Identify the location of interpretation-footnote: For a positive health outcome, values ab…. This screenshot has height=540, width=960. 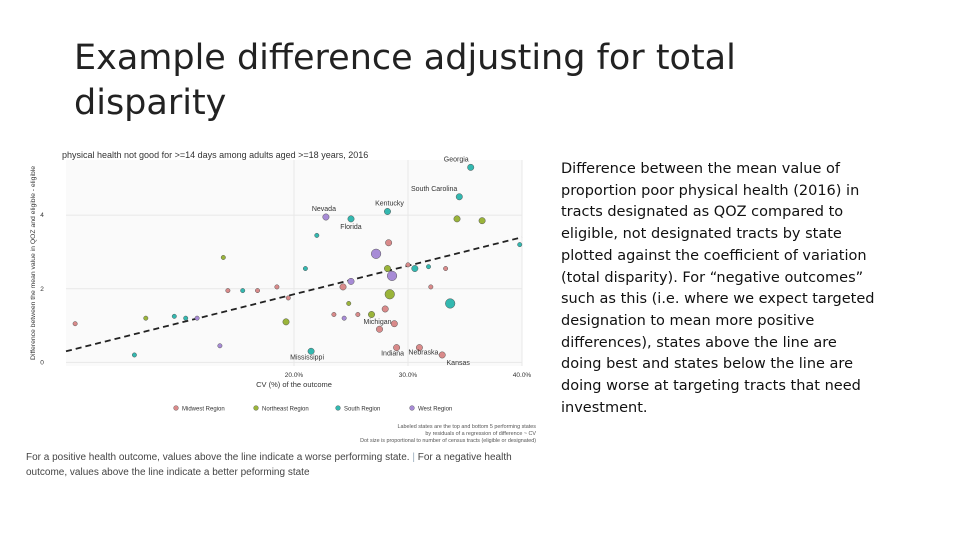
(286, 465).